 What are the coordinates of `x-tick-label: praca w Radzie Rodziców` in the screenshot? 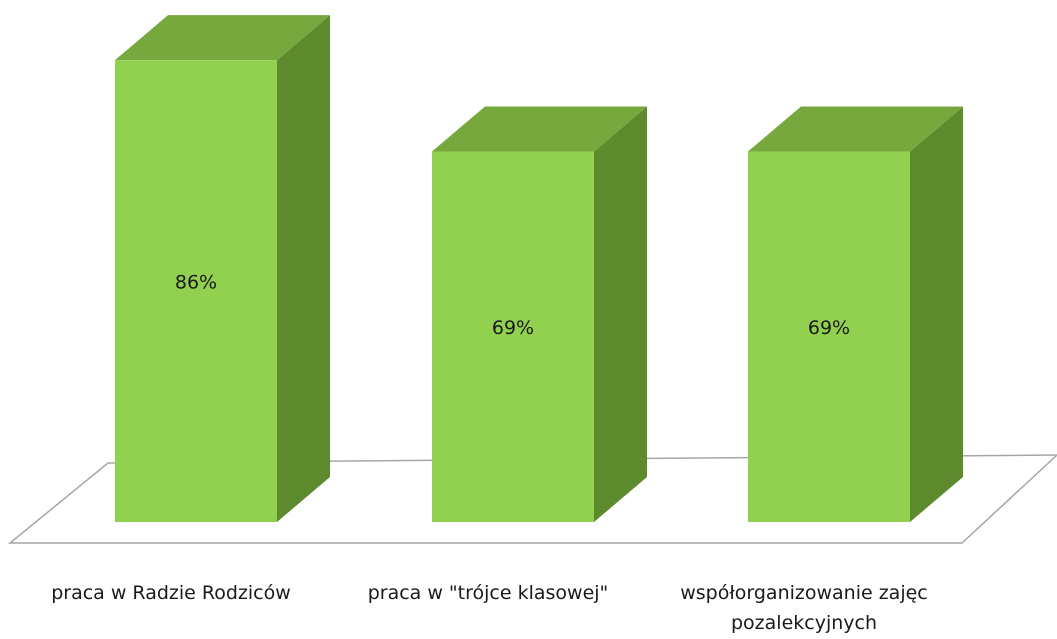 It's located at (171, 593).